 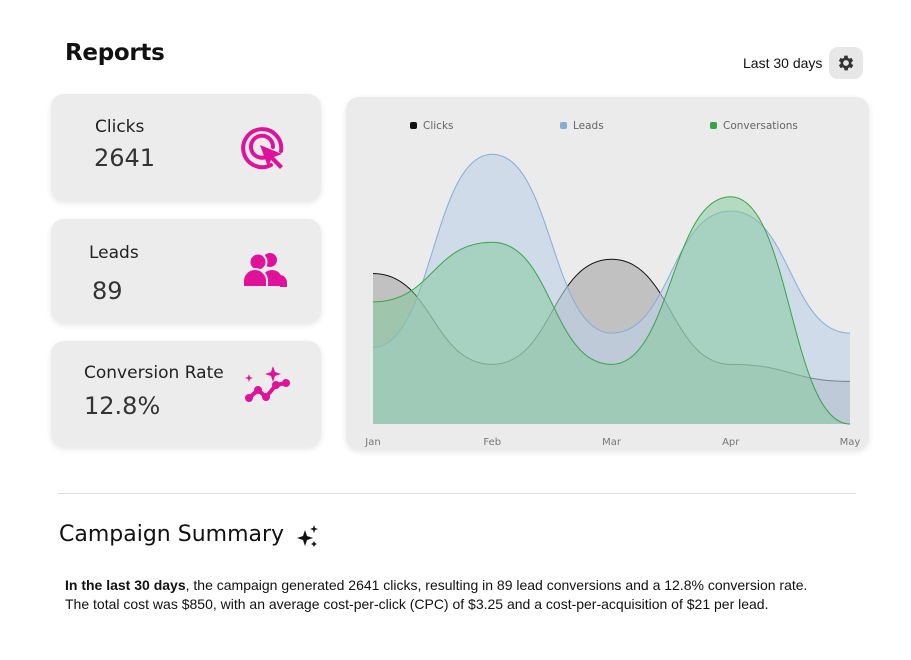 I want to click on settings-button, so click(x=846, y=63).